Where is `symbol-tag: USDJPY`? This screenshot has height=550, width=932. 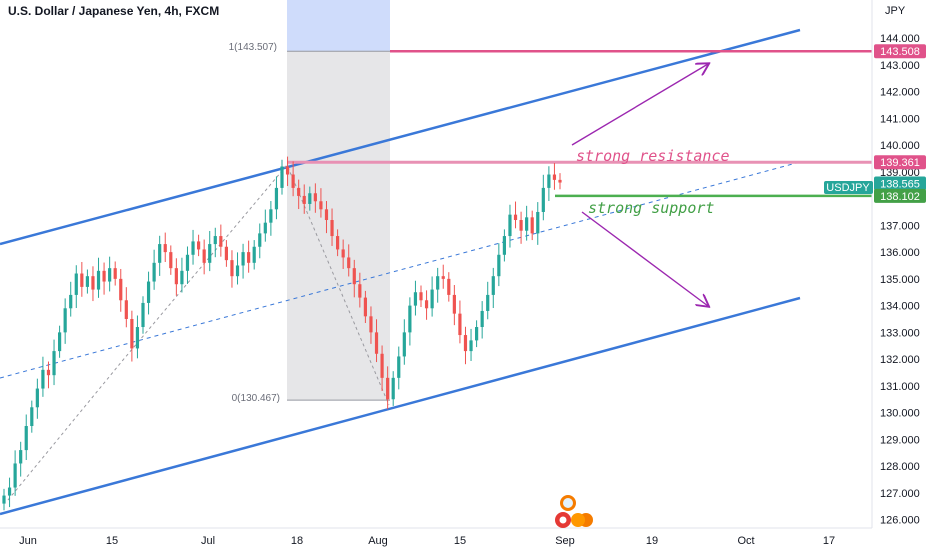 symbol-tag: USDJPY is located at coordinates (848, 187).